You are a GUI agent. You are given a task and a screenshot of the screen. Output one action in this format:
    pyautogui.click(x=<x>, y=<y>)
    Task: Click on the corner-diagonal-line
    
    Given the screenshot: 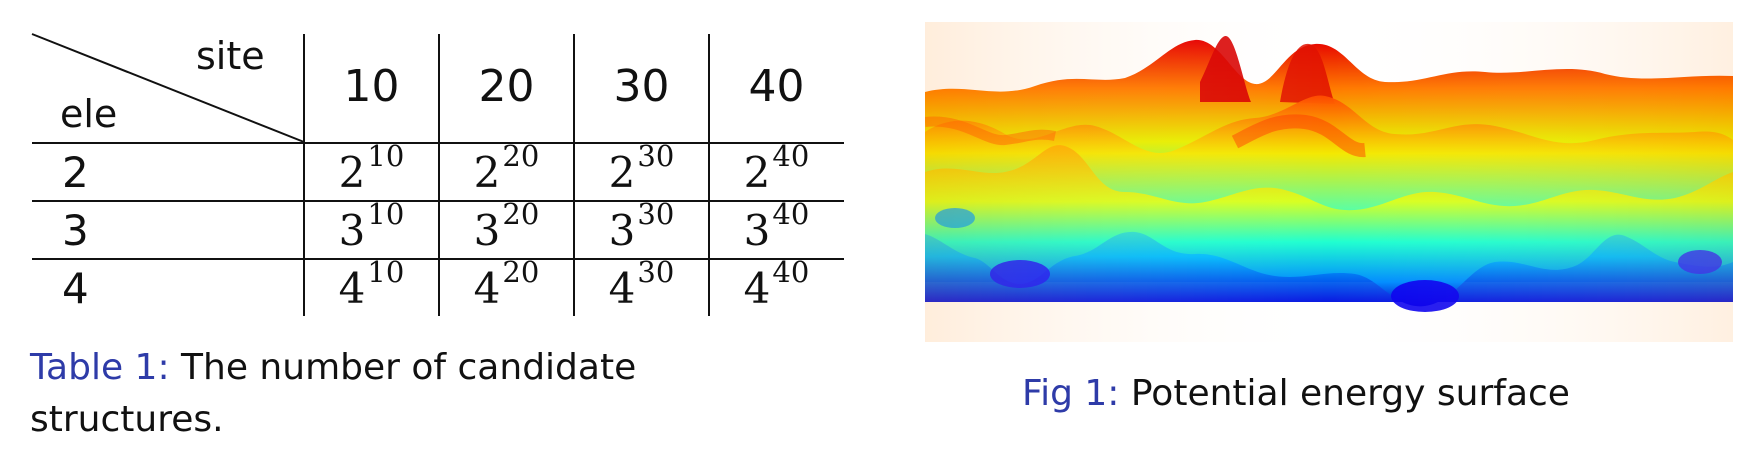 What is the action you would take?
    pyautogui.click(x=168, y=88)
    